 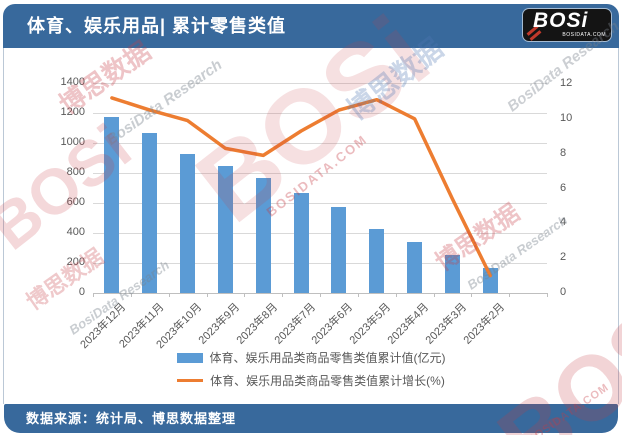 I want to click on logo-subtext: BOSIDATA.COM, so click(x=584, y=35).